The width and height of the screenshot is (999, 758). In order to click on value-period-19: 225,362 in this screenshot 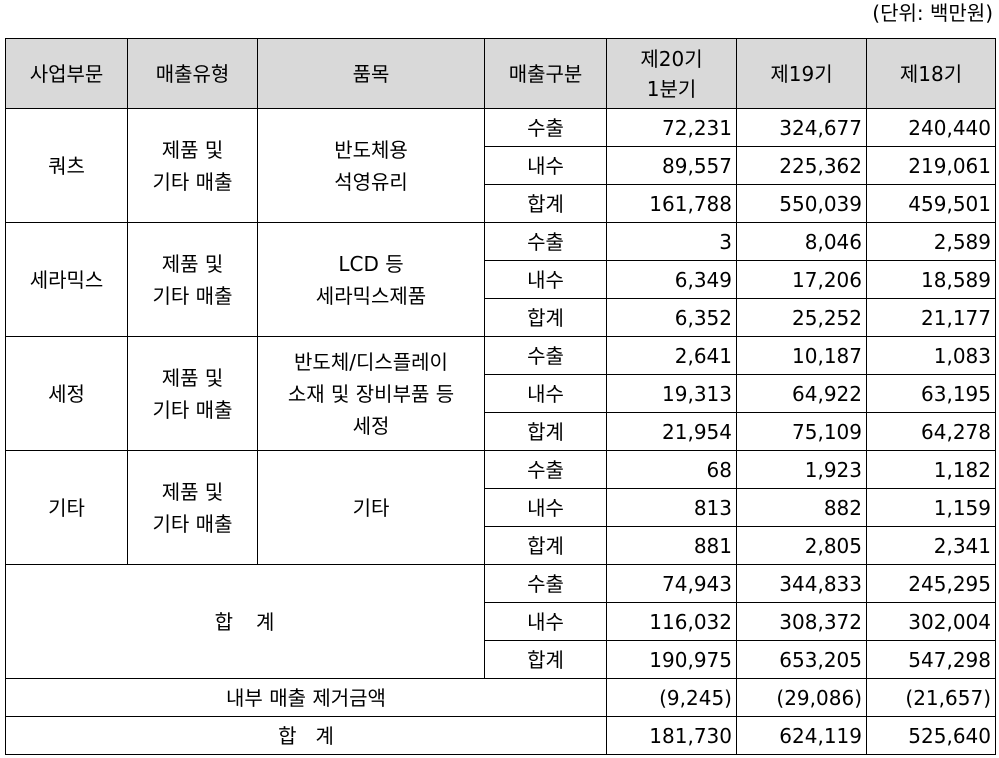, I will do `click(801, 165)`.